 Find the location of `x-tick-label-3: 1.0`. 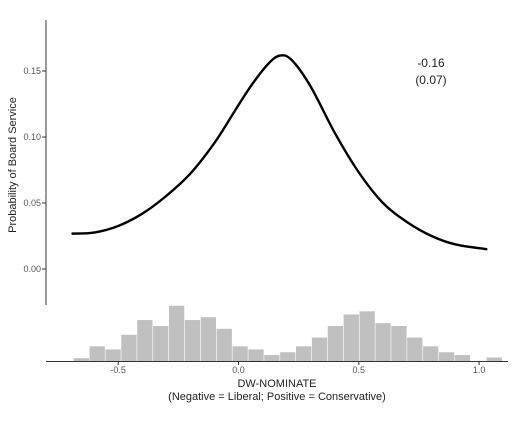

x-tick-label-3: 1.0 is located at coordinates (479, 370).